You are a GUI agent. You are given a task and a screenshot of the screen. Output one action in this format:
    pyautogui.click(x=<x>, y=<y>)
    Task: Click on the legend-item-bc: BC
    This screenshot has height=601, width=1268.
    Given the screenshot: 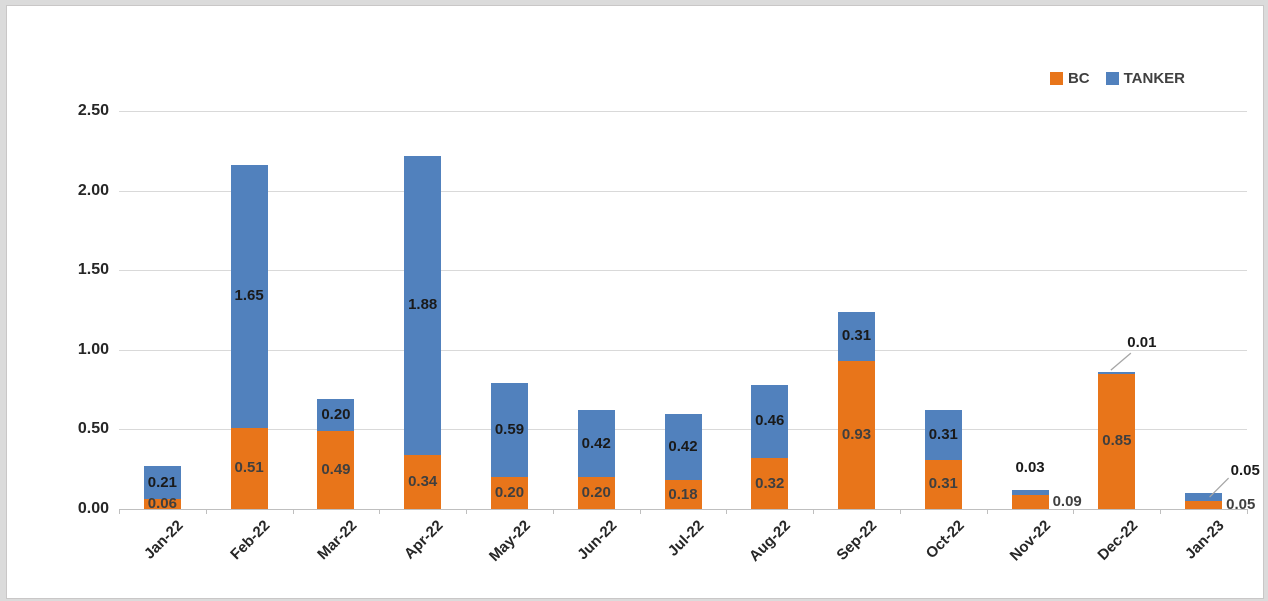 What is the action you would take?
    pyautogui.click(x=1069, y=78)
    